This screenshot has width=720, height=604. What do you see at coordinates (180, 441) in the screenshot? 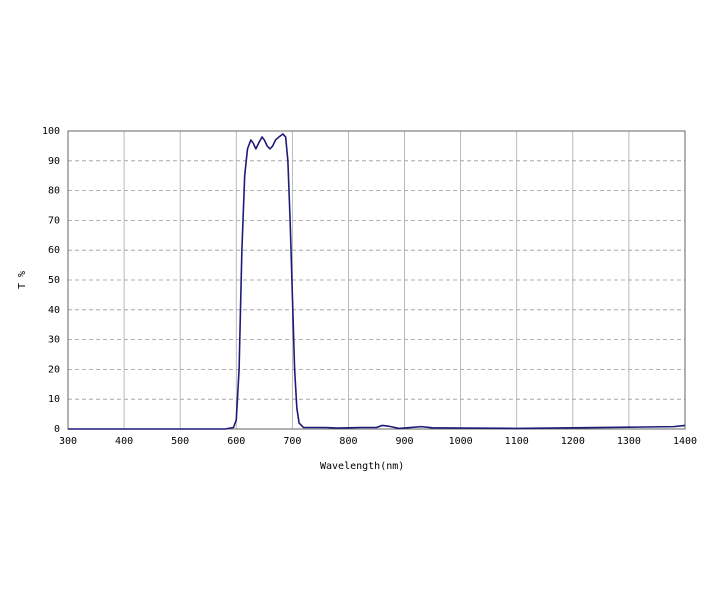
I see `x-tick-label: 500` at bounding box center [180, 441].